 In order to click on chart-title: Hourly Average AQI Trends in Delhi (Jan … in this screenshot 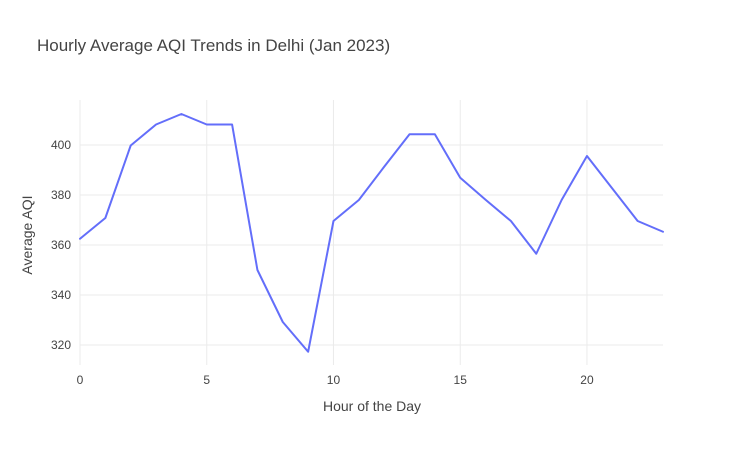, I will do `click(213, 45)`.